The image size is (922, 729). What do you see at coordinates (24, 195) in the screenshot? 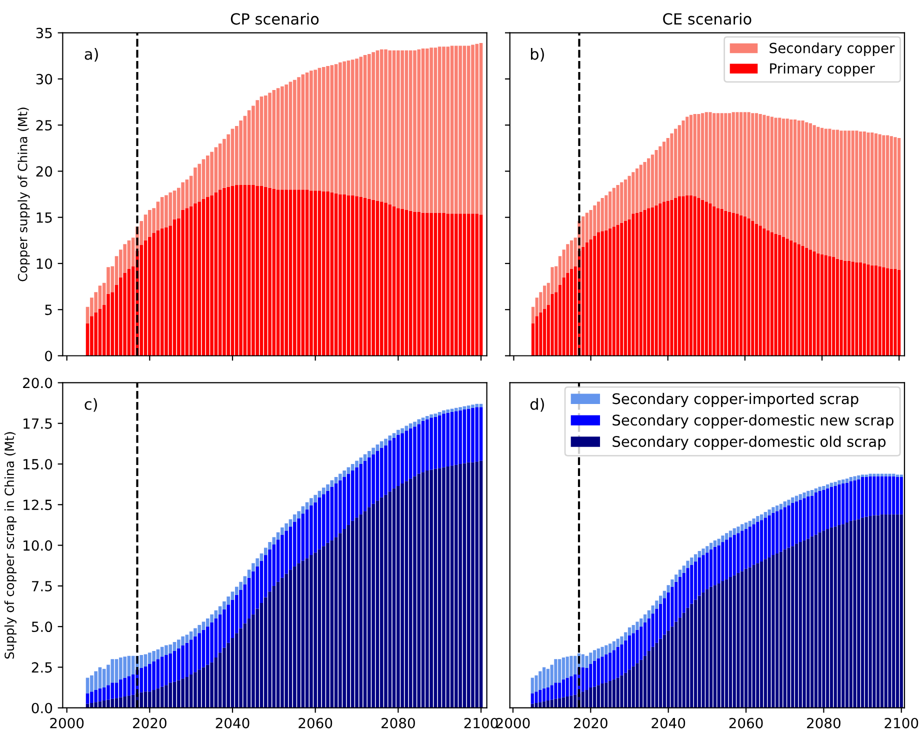
I see `y-axis-title: Copper supply of China (Mt)` at bounding box center [24, 195].